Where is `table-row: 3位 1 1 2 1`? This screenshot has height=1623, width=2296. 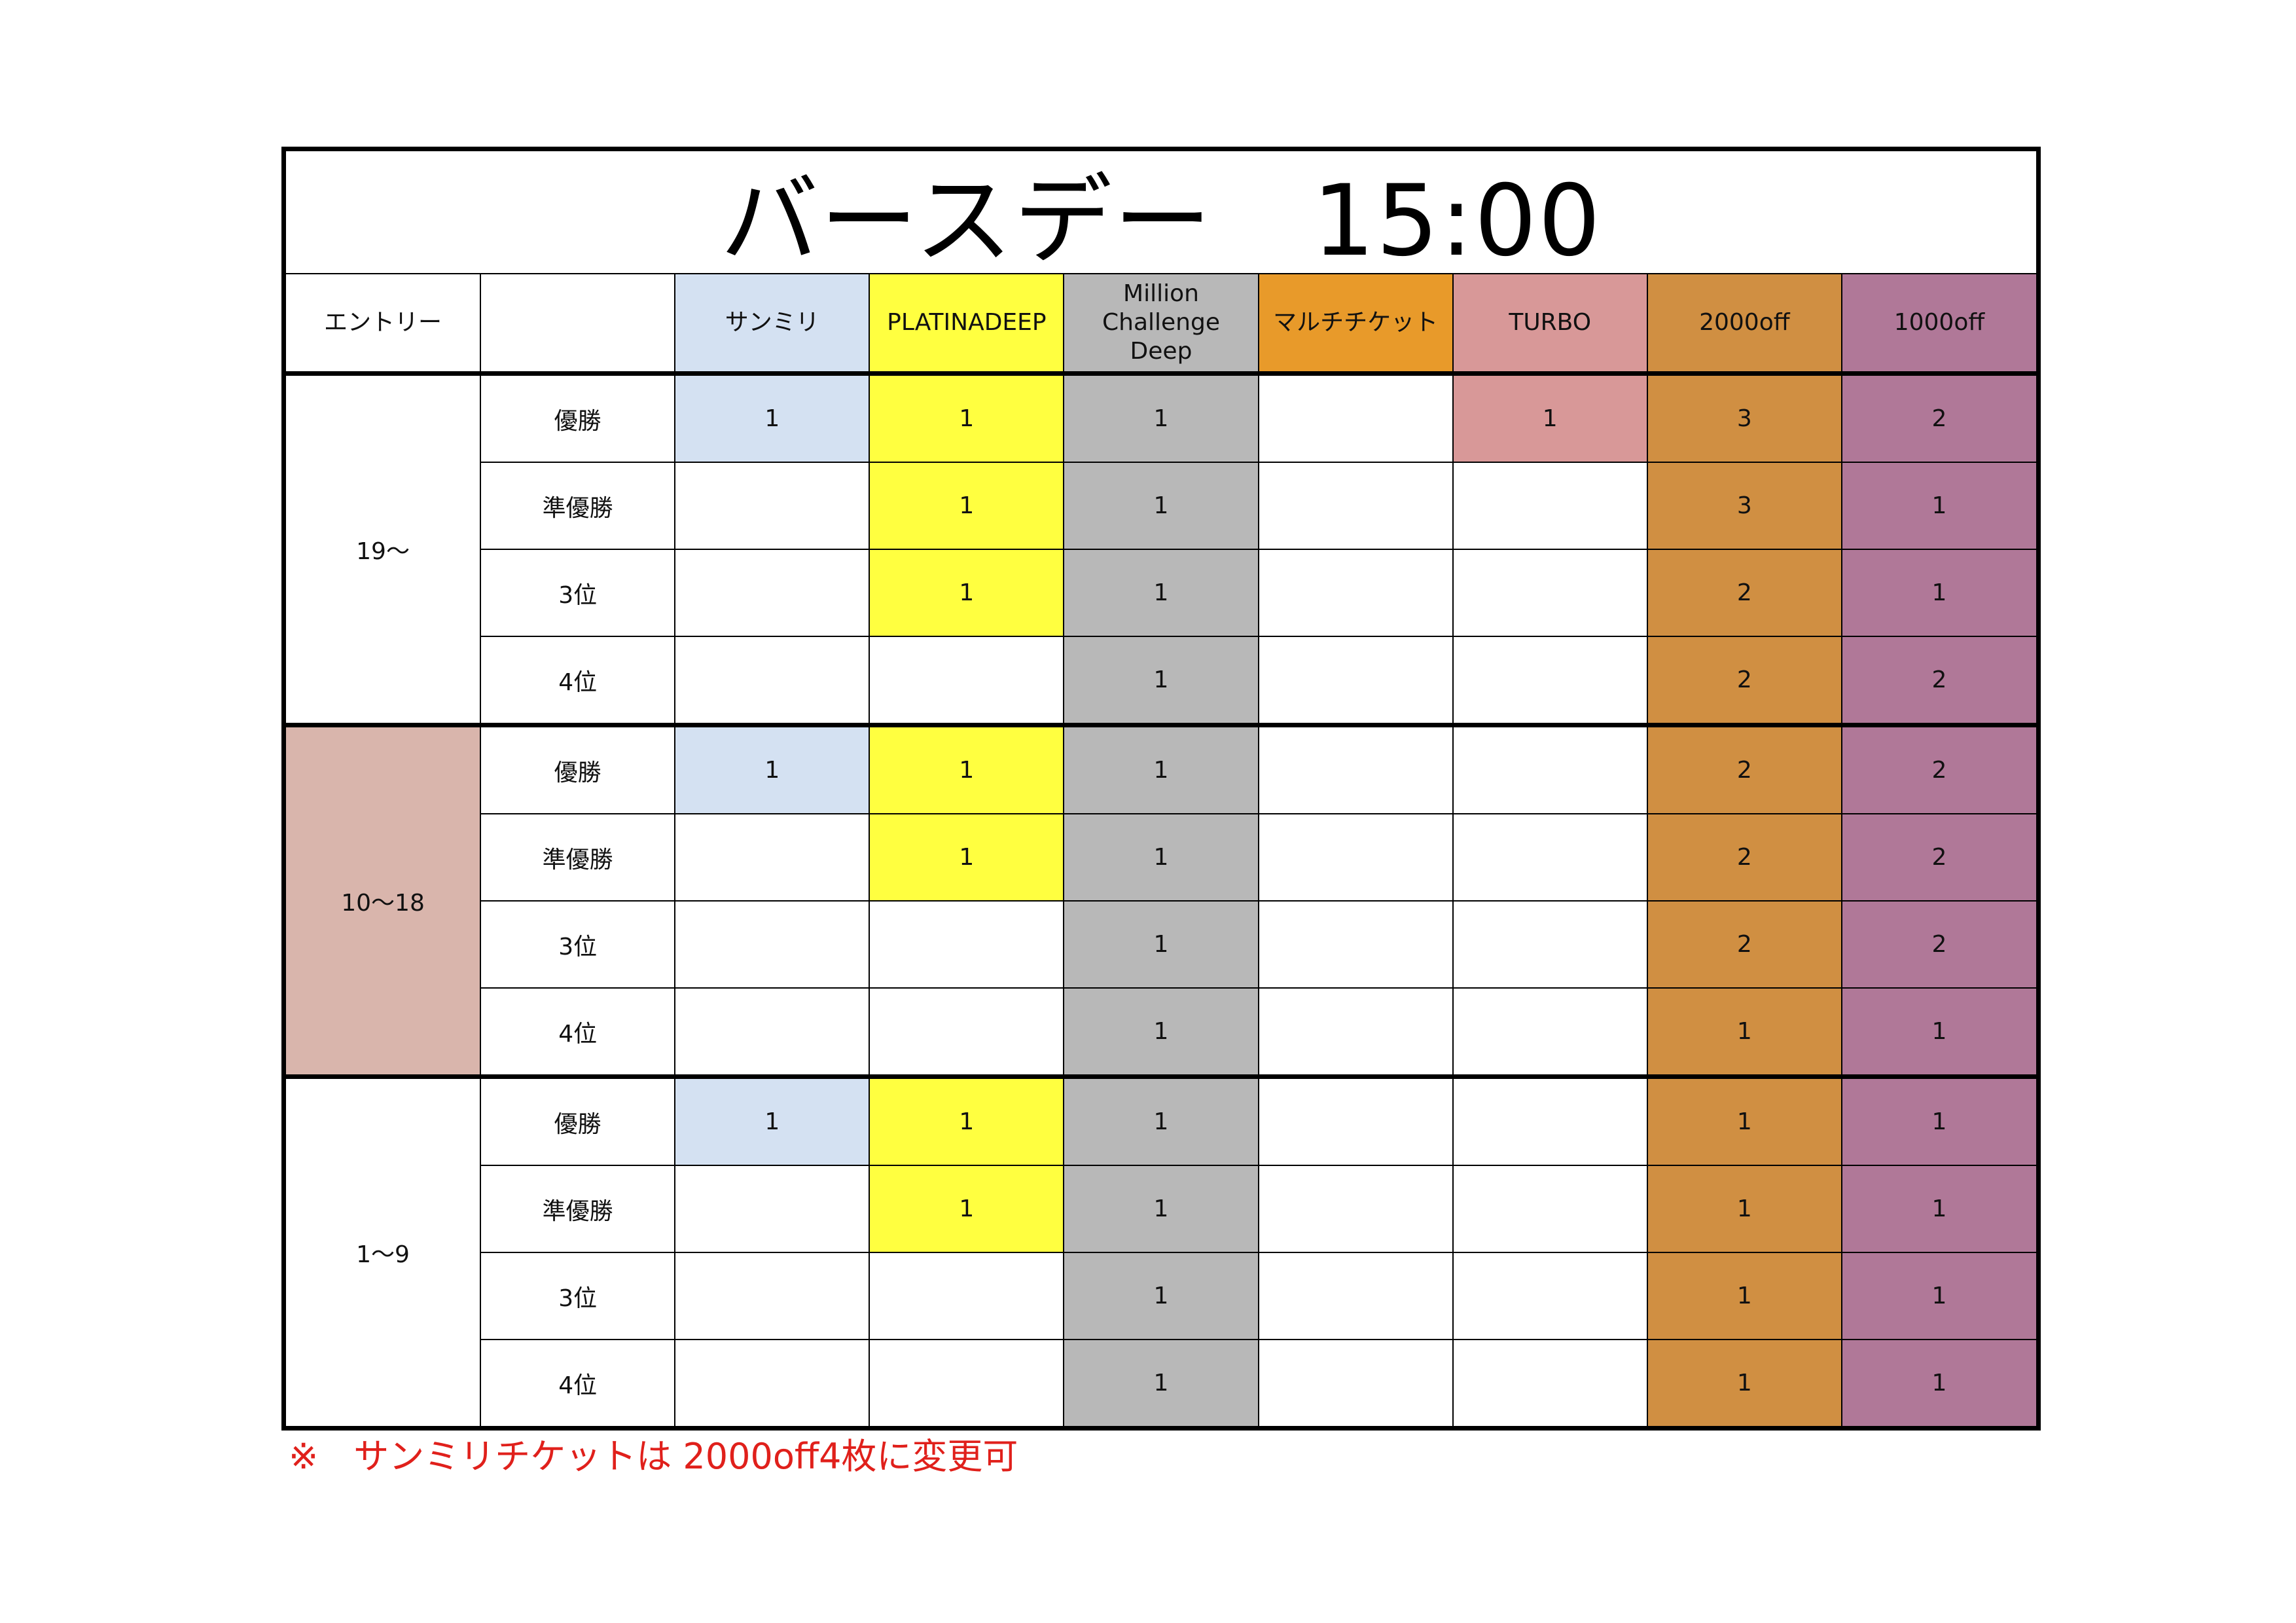
table-row: 3位 1 1 2 1 is located at coordinates (1161, 593).